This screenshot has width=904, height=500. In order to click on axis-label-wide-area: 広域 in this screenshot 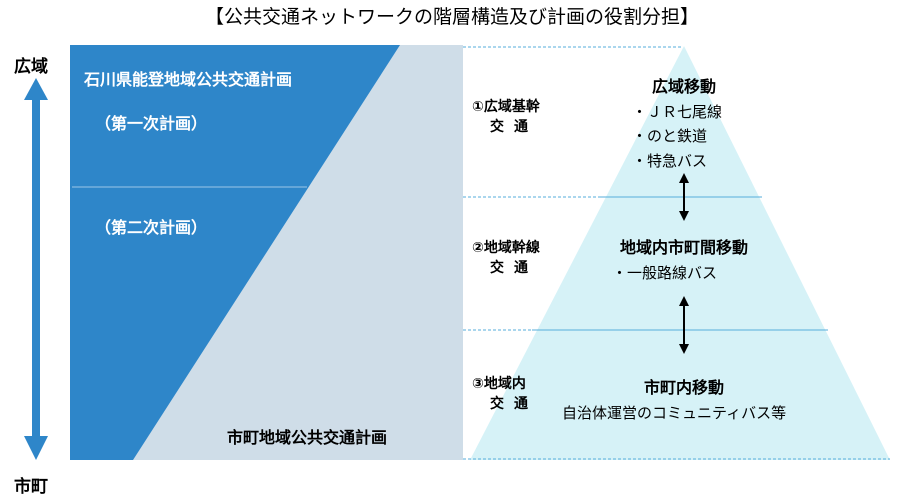, I will do `click(31, 67)`.